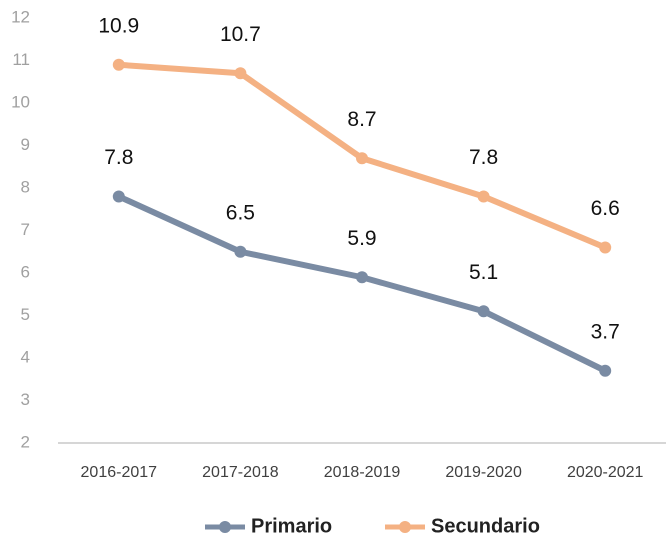  I want to click on x-tick-label: 2017-2018, so click(240, 472).